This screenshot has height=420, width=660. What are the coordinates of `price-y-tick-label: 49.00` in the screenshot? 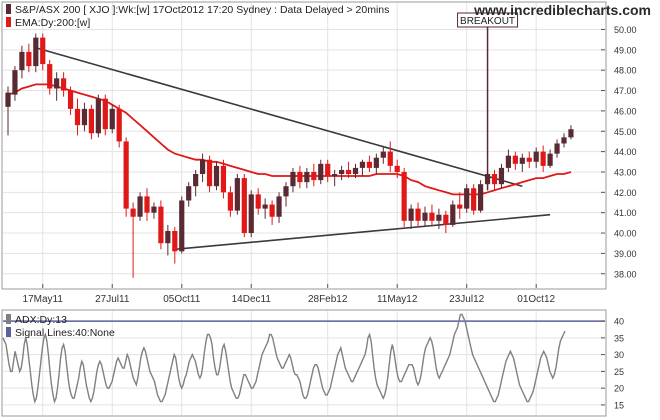 It's located at (625, 50).